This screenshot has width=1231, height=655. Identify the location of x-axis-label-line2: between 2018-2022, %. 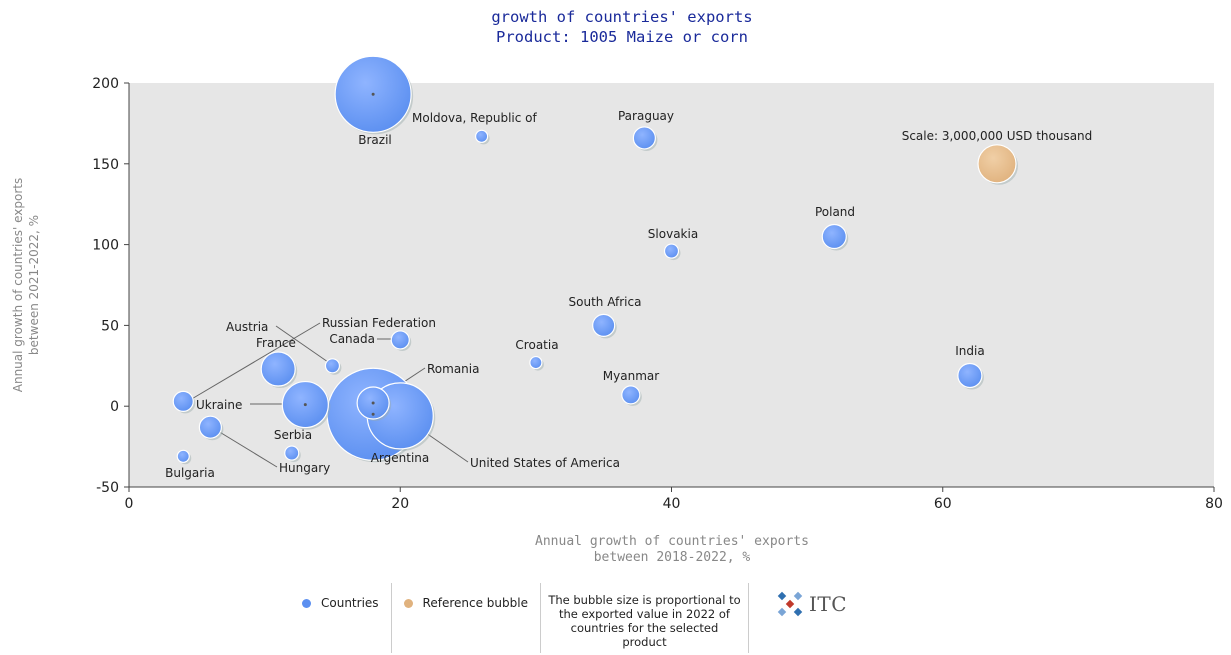
(672, 557).